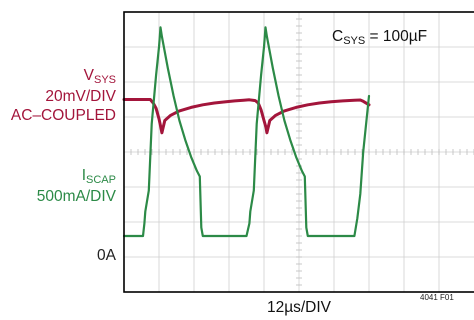 This screenshot has height=320, width=474. What do you see at coordinates (354, 41) in the screenshot?
I see `csys-sub: SYS` at bounding box center [354, 41].